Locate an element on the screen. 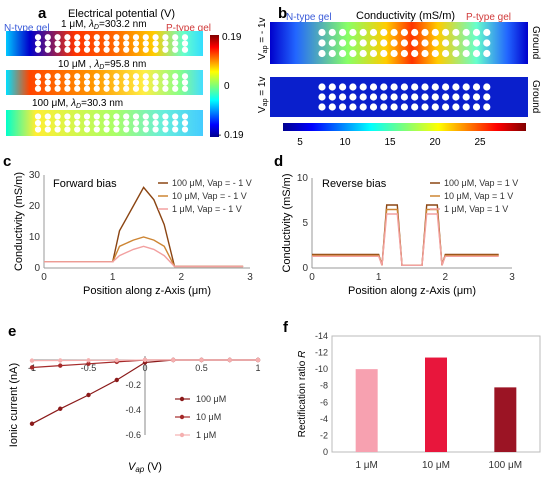 This screenshot has width=550, height=479. y-tick-label: -14 is located at coordinates (321, 336).